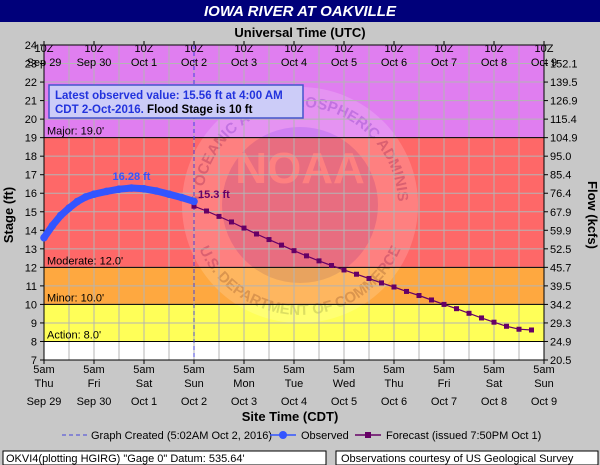 The image size is (600, 465). Describe the element at coordinates (34, 361) in the screenshot. I see `stage-tick-label: 7` at that location.